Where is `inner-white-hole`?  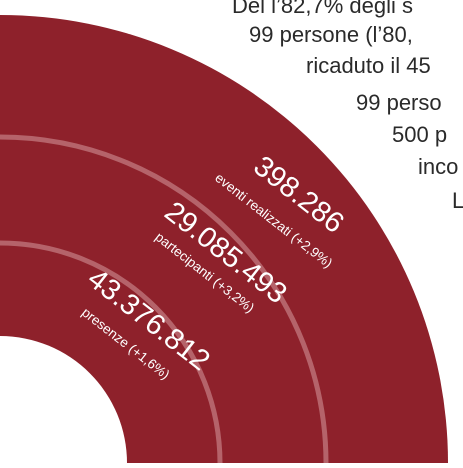 inner-white-hole is located at coordinates (63, 399).